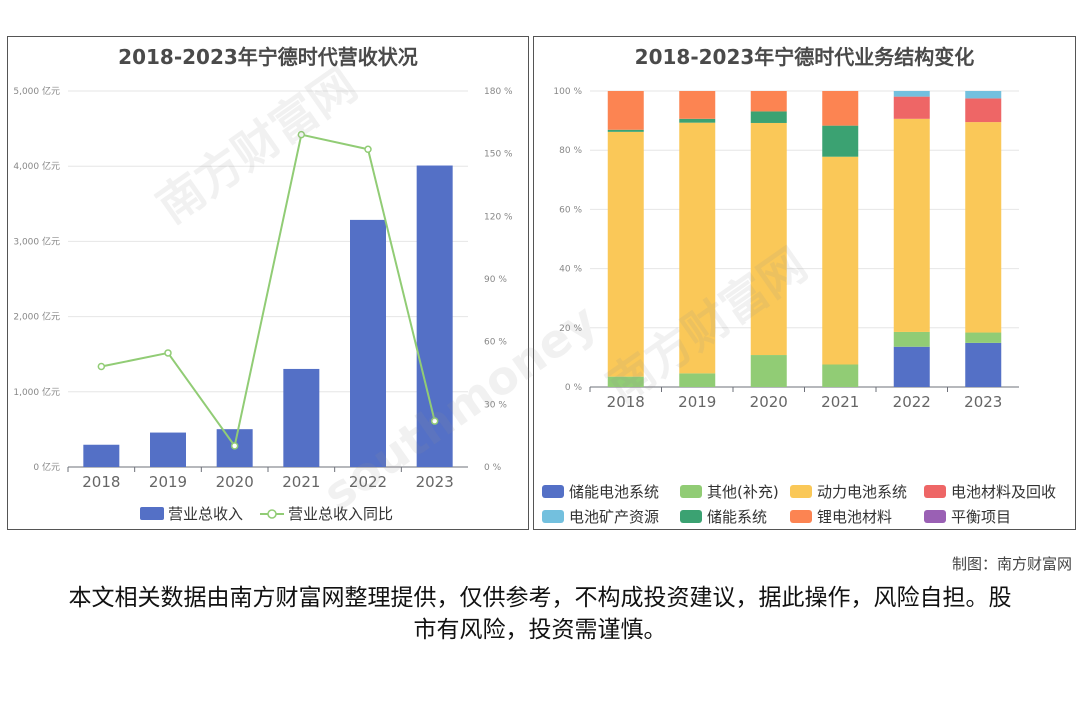 The image size is (1080, 720). What do you see at coordinates (1003, 492) in the screenshot?
I see `legend-label: 电池材料及回收` at bounding box center [1003, 492].